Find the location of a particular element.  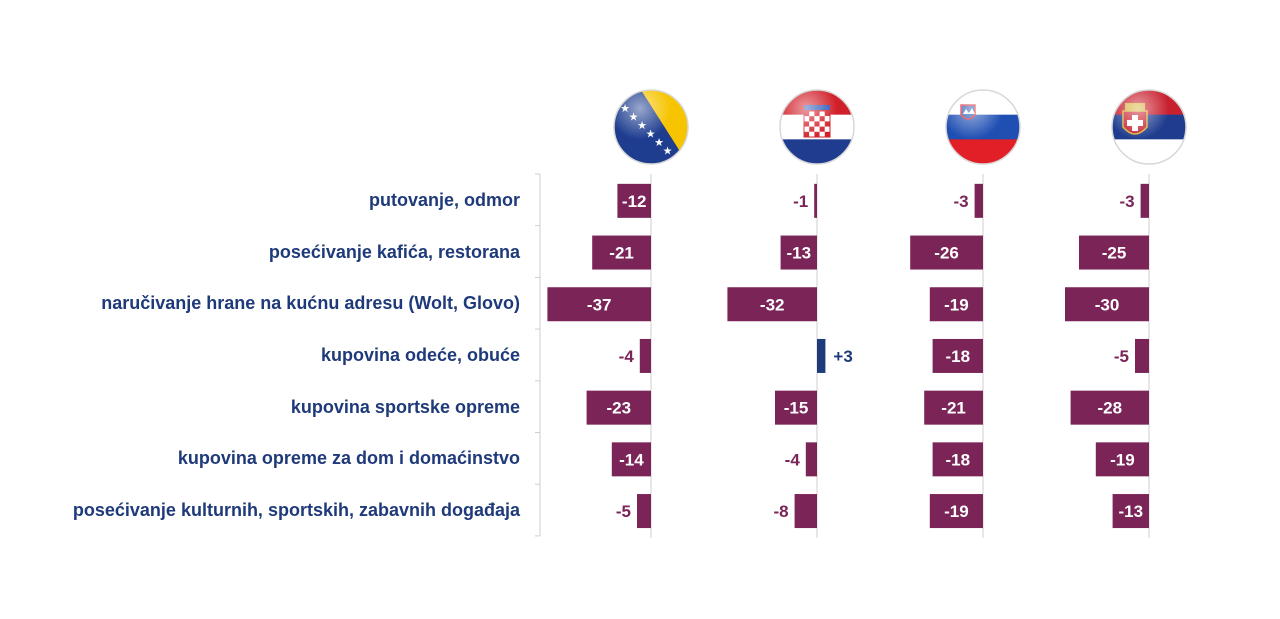

data-label: -1 is located at coordinates (800, 201).